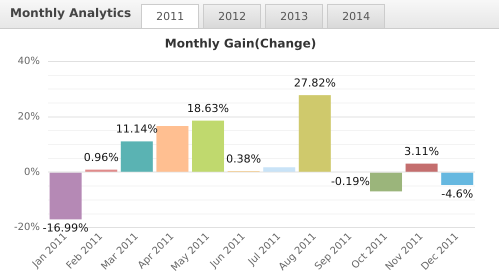  I want to click on data-label: -4.6%, so click(457, 193).